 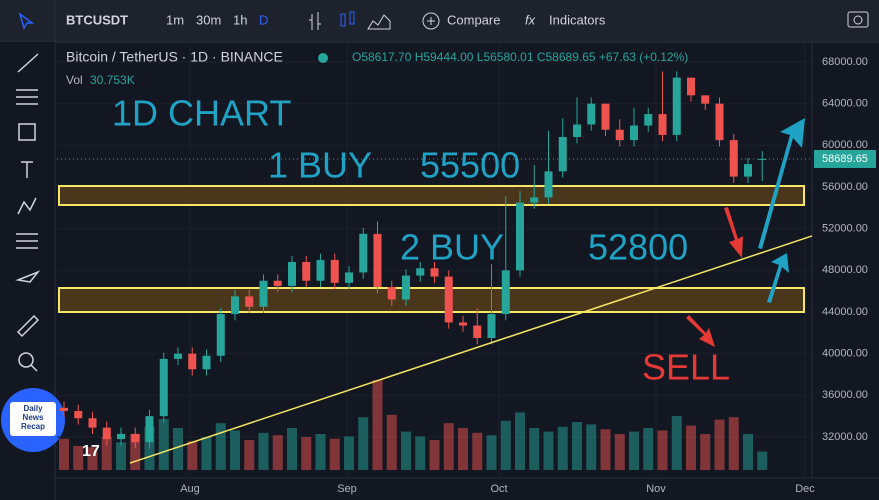 What do you see at coordinates (686, 367) in the screenshot?
I see `annotation: SELL` at bounding box center [686, 367].